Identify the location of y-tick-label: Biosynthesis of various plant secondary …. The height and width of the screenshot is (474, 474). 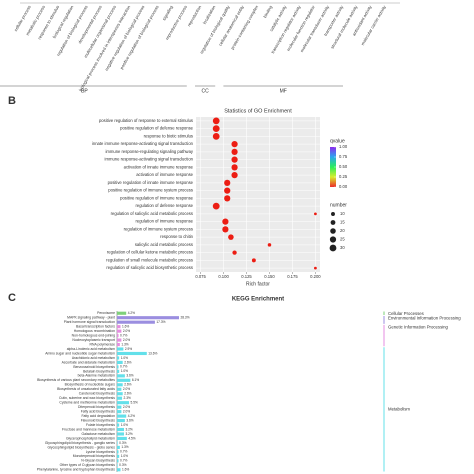
(76, 380).